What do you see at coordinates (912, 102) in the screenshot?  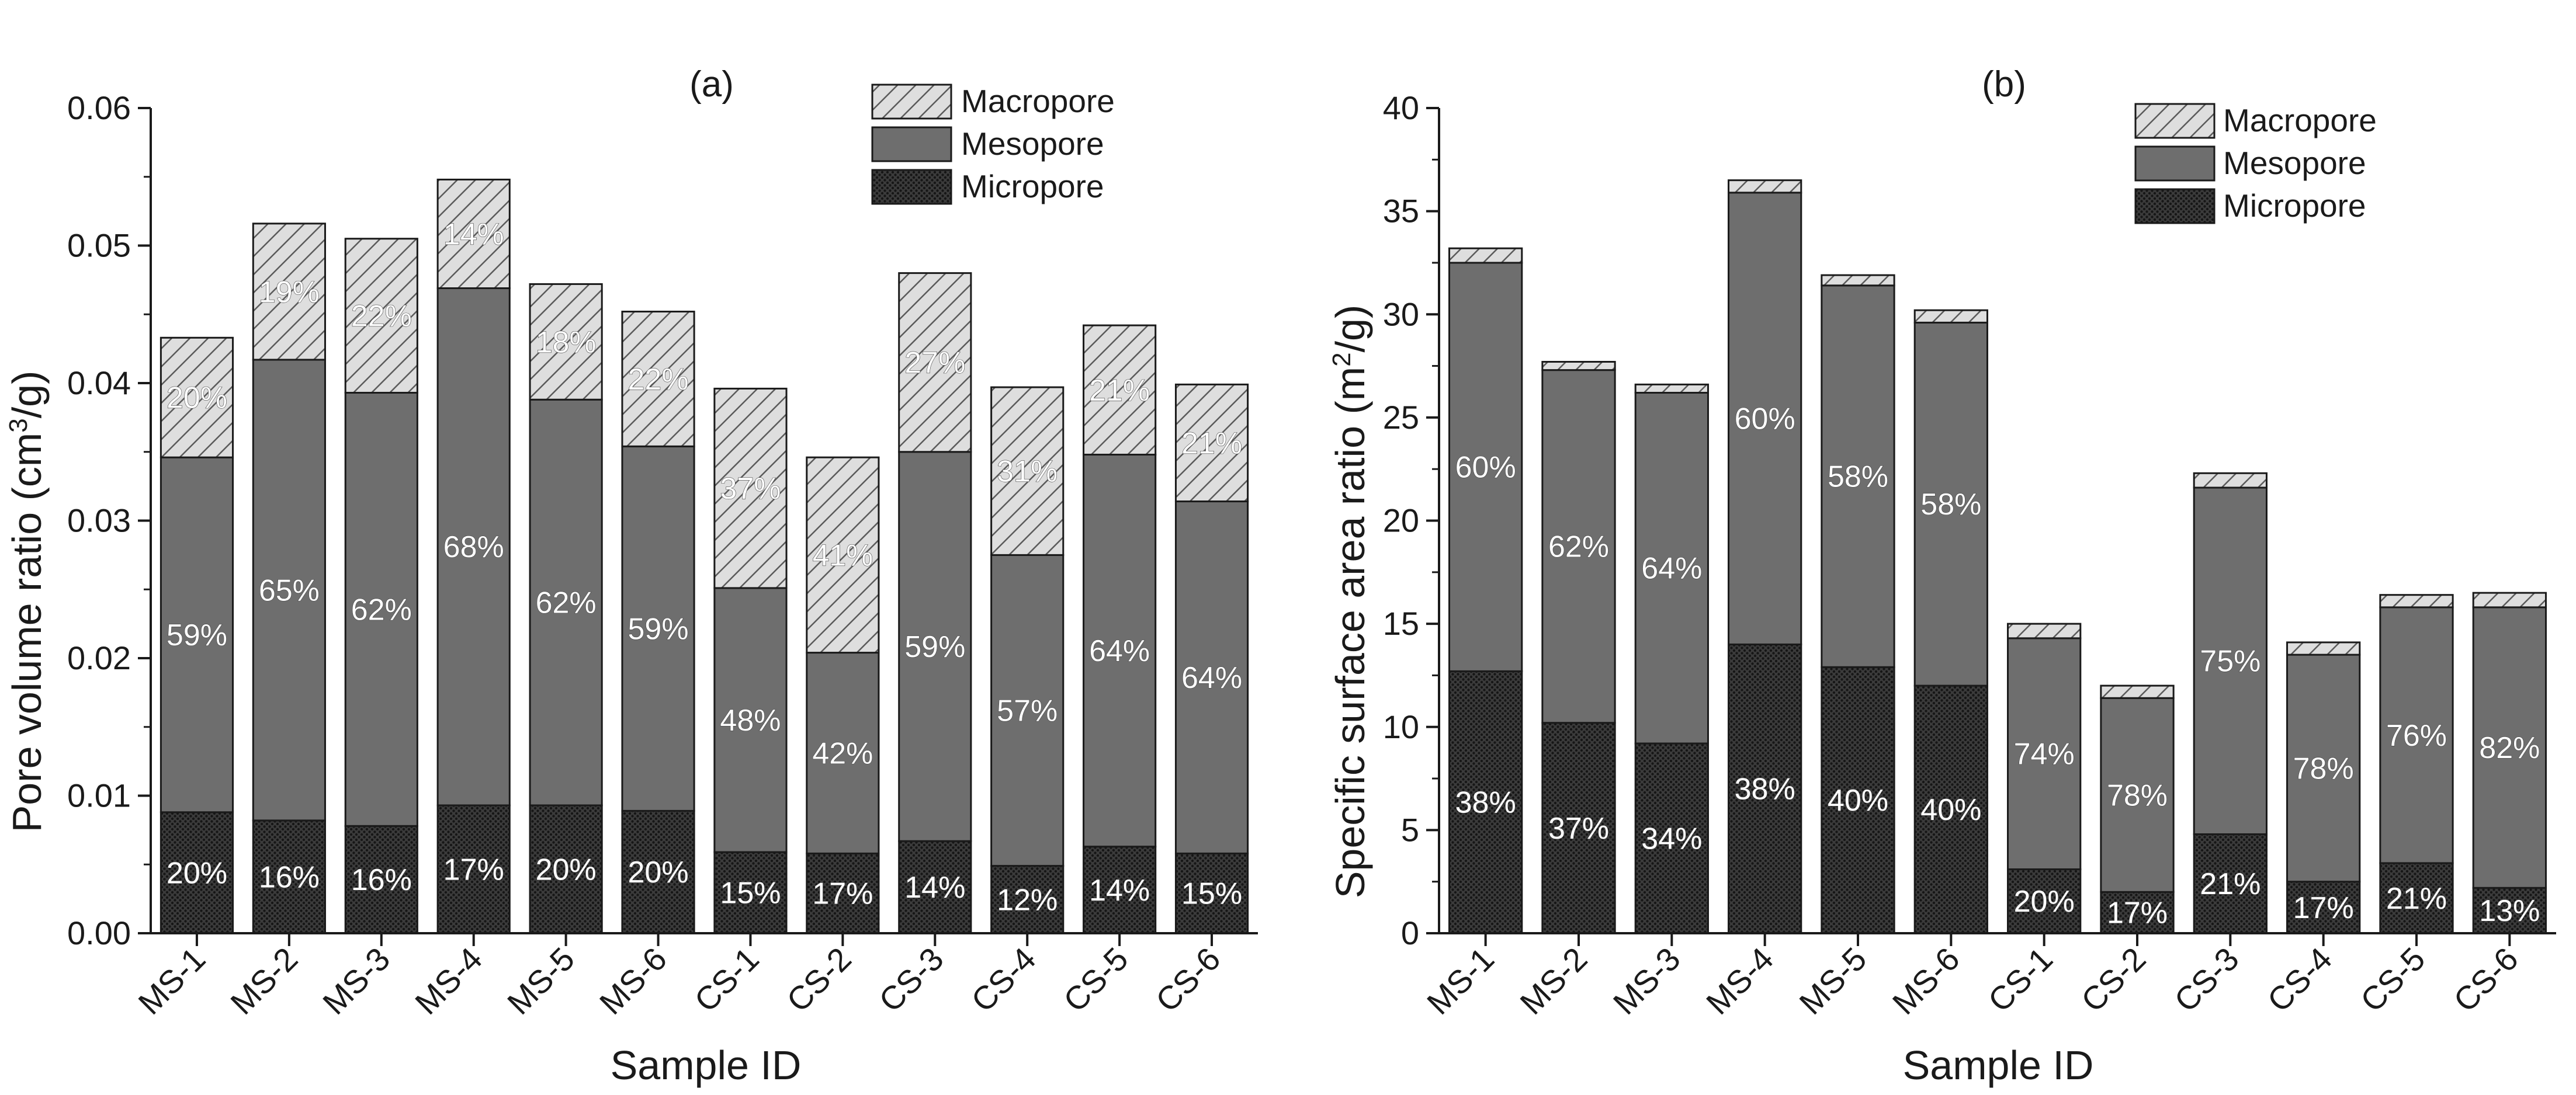 I see `panel-a-legend-swatch-macropore` at bounding box center [912, 102].